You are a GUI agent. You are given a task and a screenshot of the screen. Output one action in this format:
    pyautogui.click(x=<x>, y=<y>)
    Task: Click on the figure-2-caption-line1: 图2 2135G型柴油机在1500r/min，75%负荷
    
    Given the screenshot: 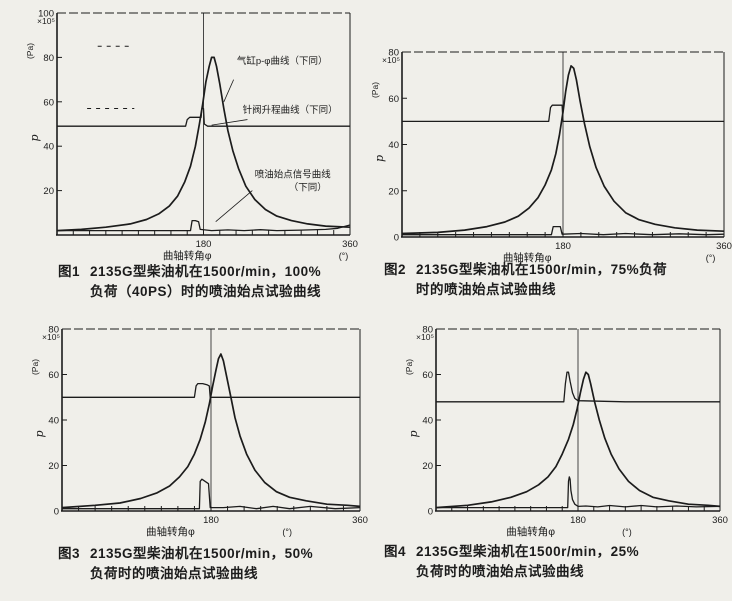 What is the action you would take?
    pyautogui.click(x=556, y=270)
    